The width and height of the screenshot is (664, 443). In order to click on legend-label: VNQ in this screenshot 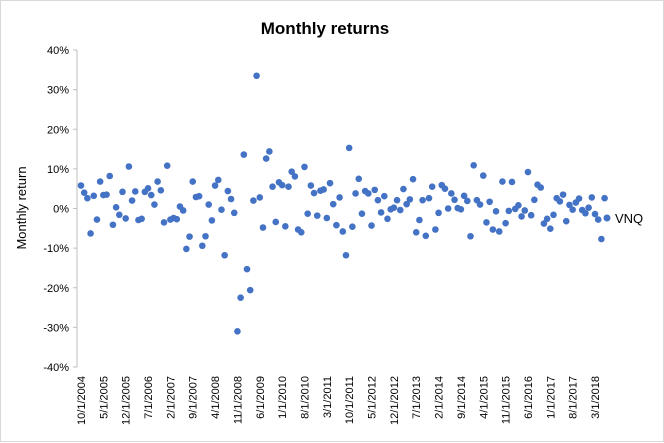, I will do `click(629, 218)`.